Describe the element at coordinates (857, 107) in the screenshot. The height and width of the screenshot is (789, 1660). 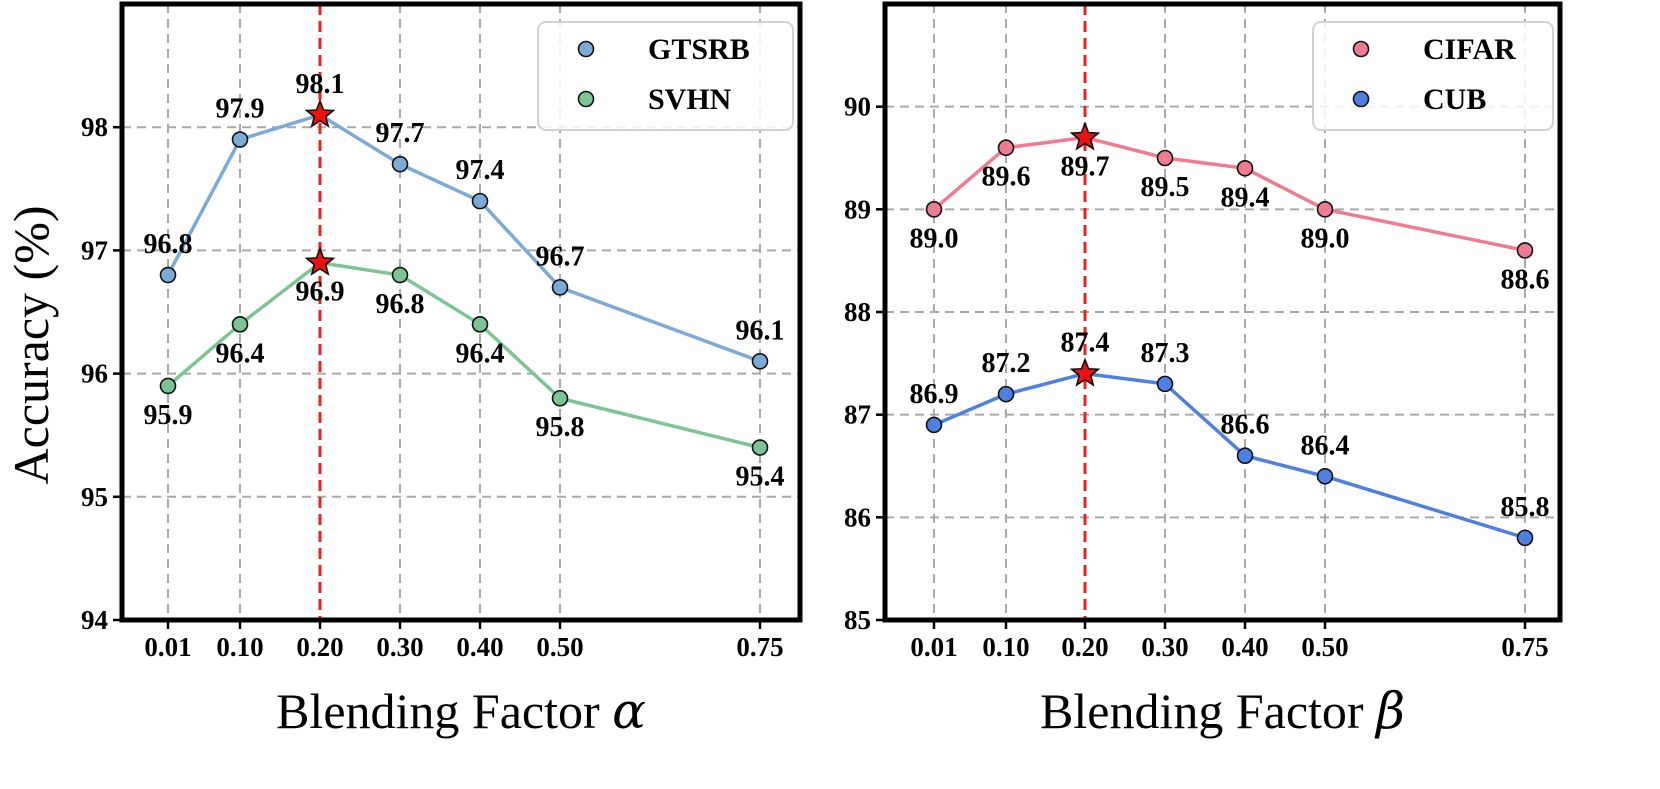
I see `y-tick-label: 90` at that location.